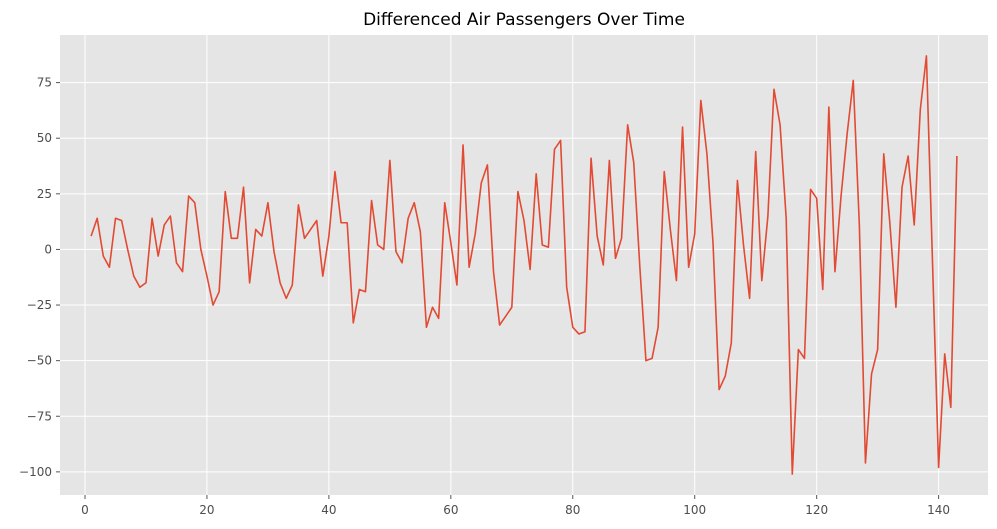 The image size is (997, 529). What do you see at coordinates (39, 277) in the screenshot?
I see `y-axis: −100 −75 −50 −25 0 25 50 75` at bounding box center [39, 277].